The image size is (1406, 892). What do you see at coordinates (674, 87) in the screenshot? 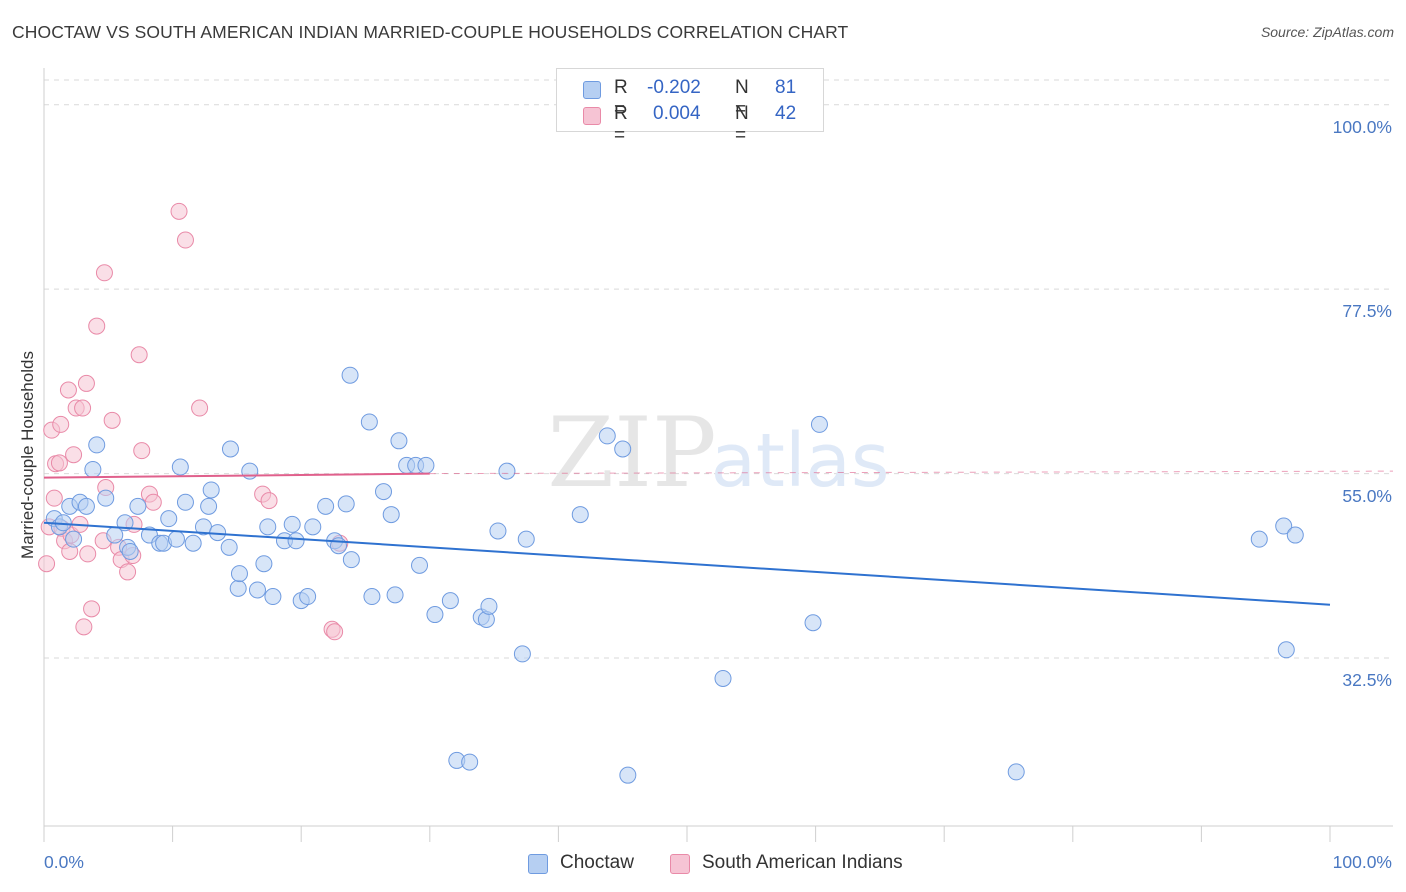
I see `legend-r-value: -0.202` at bounding box center [674, 87].